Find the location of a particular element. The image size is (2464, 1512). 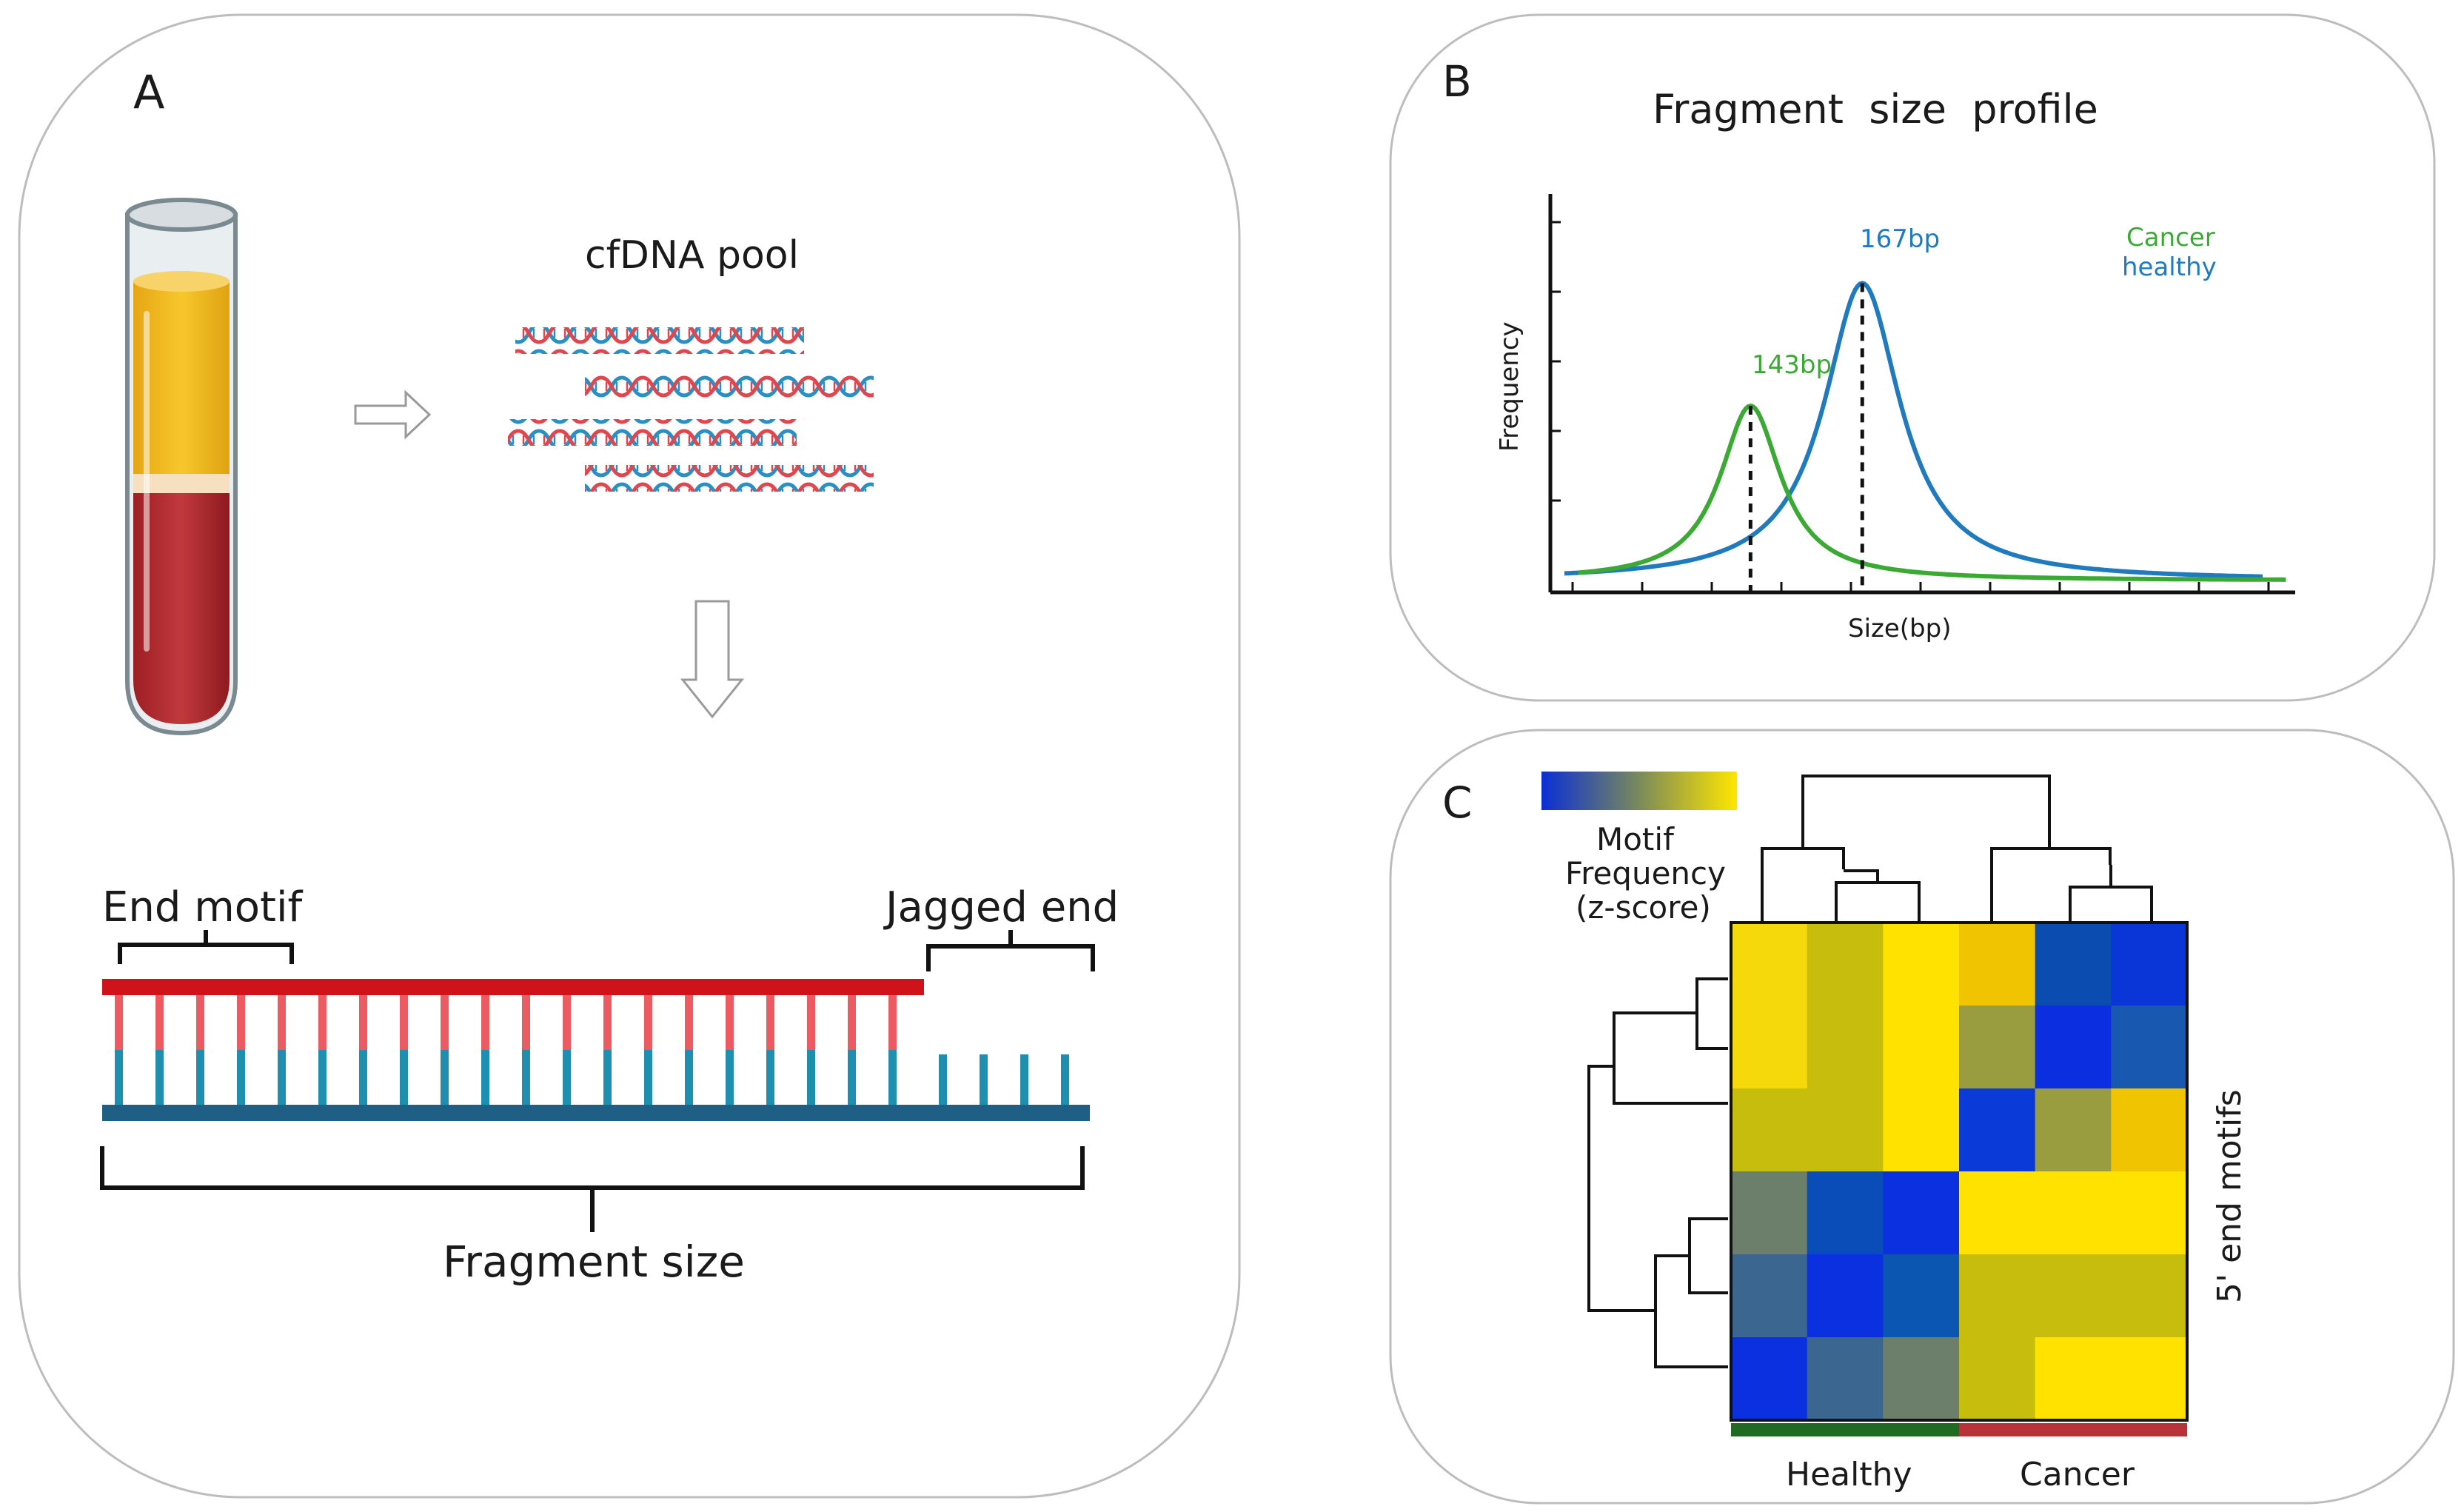

group-label-cancer: Cancer is located at coordinates (2077, 1474).